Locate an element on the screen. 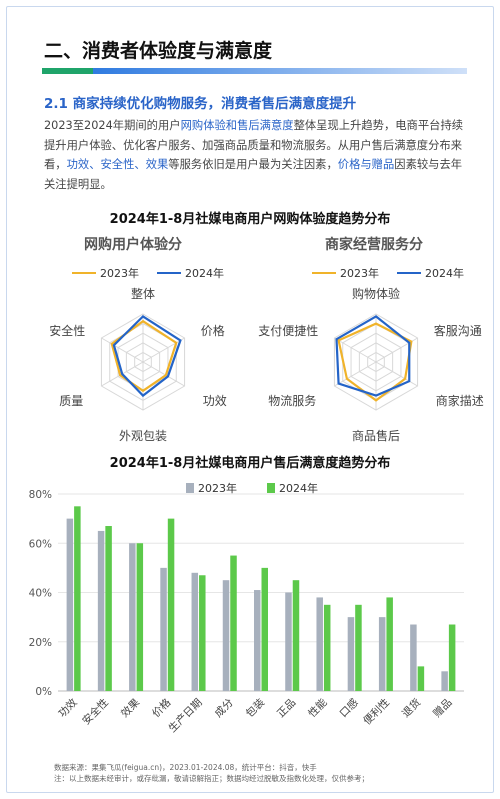 This screenshot has height=799, width=500. x-tick-label: 效果 is located at coordinates (130, 708).